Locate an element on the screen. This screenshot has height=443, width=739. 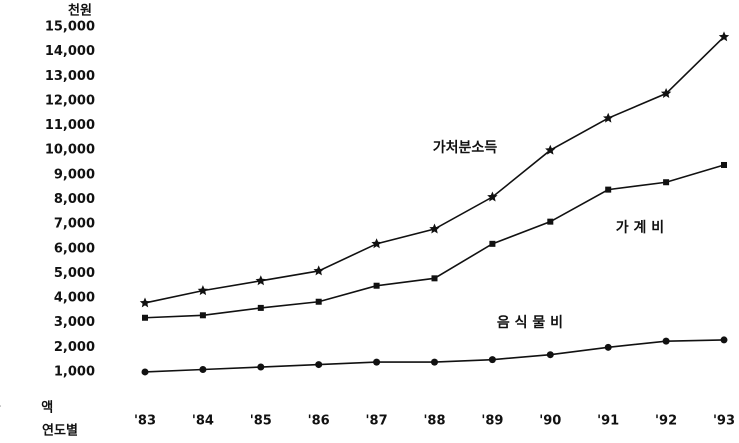
y-tick-label: 4,000 is located at coordinates (74, 298).